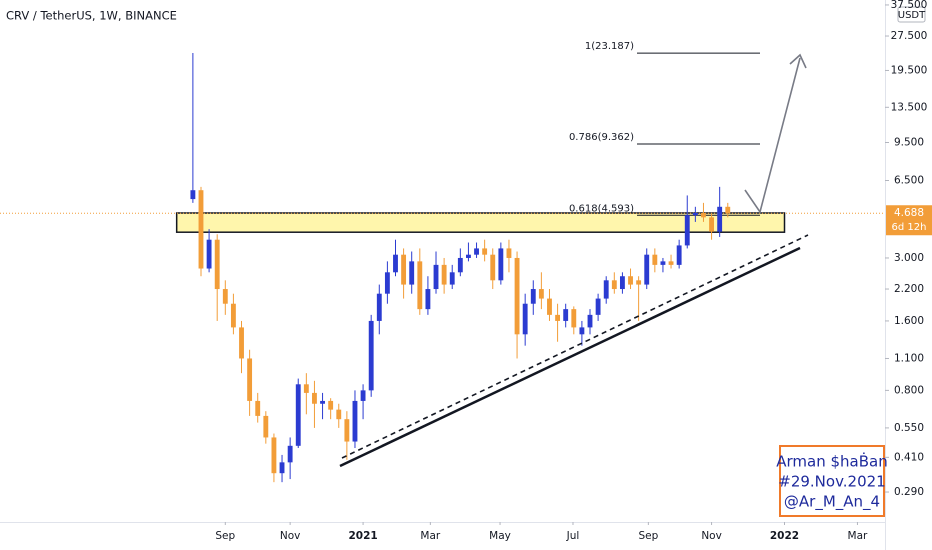  What do you see at coordinates (832, 502) in the screenshot?
I see `watermark: @Ar_M_An_4` at bounding box center [832, 502].